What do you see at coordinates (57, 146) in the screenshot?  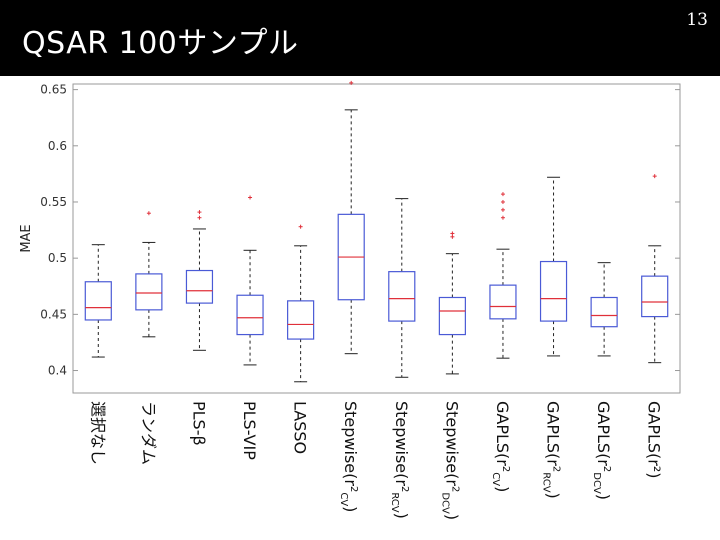 I see `y-tick-label: 0.6` at bounding box center [57, 146].